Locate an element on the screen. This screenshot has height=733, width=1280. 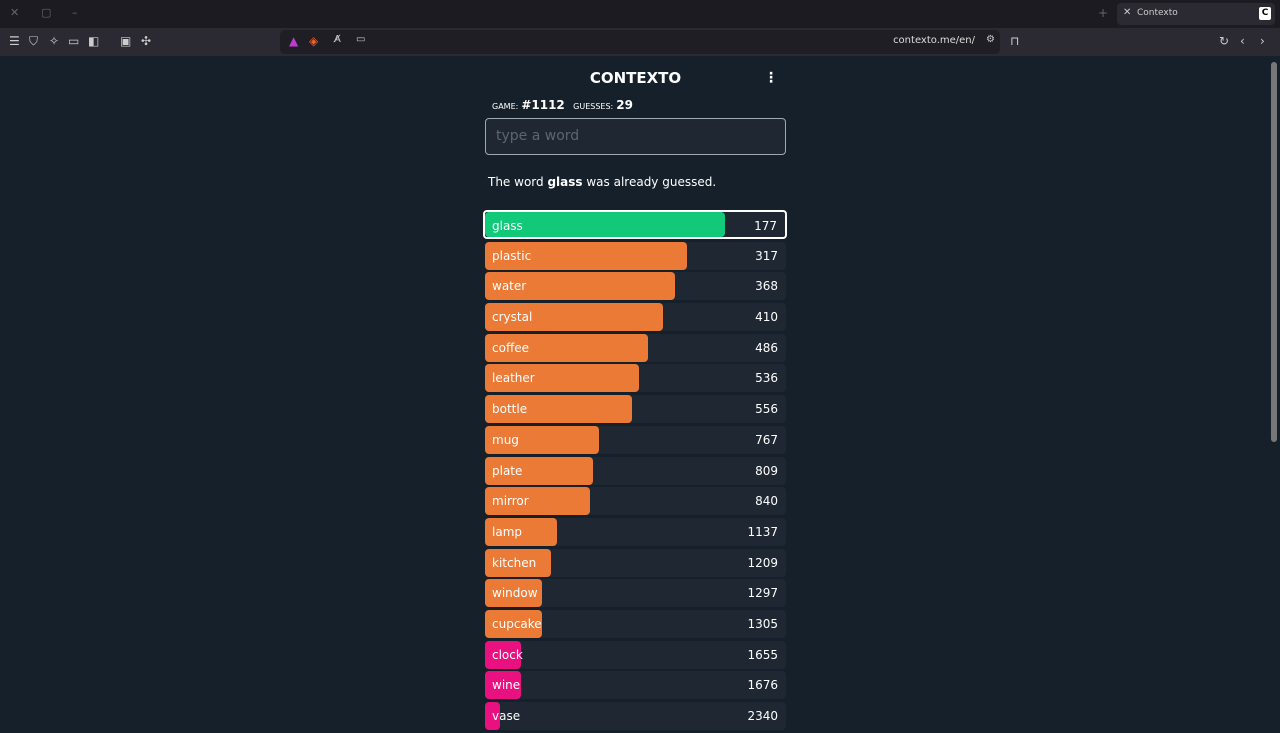
guesses-label: GUESSES: is located at coordinates (593, 106).